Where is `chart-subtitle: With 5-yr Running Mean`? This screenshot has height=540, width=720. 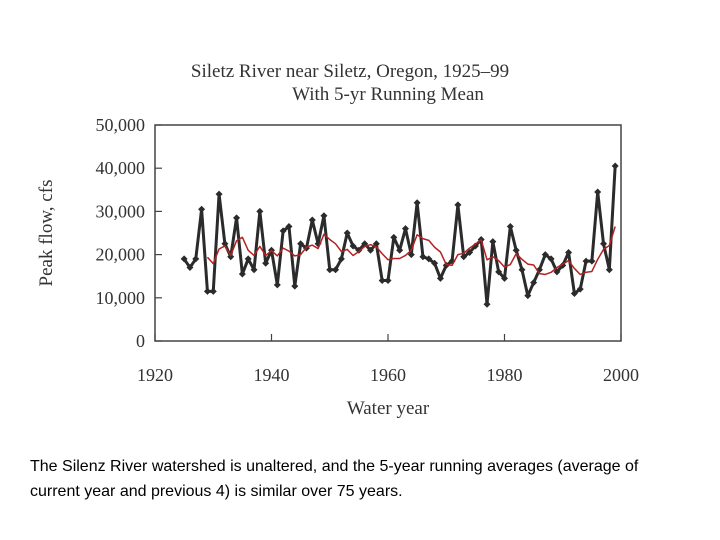 chart-subtitle: With 5-yr Running Mean is located at coordinates (388, 94).